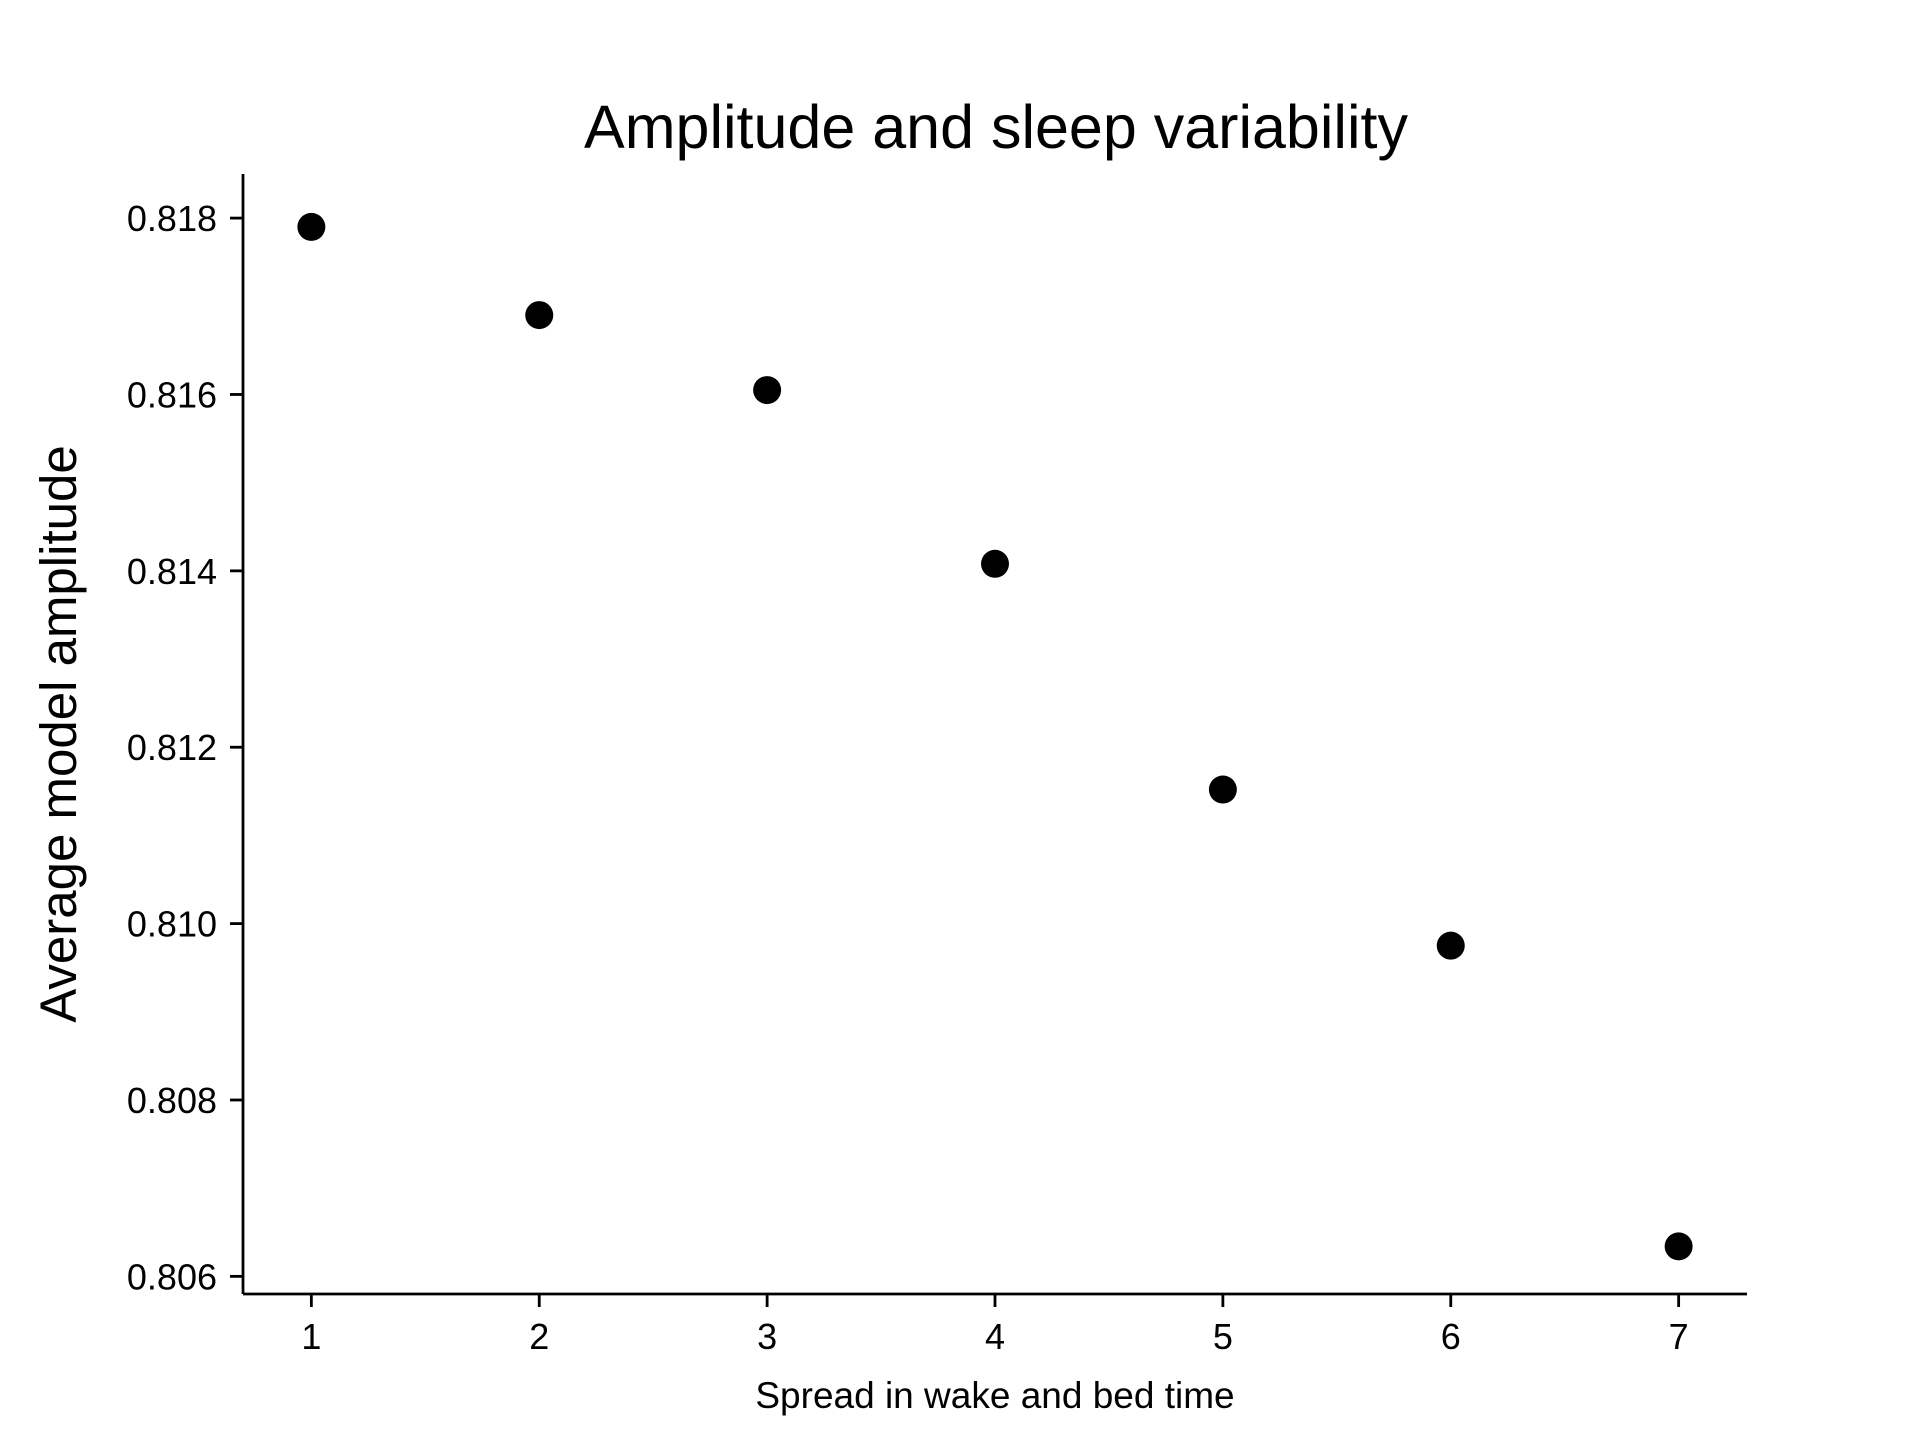  What do you see at coordinates (172, 1276) in the screenshot?
I see `y-tick-label: 0.806` at bounding box center [172, 1276].